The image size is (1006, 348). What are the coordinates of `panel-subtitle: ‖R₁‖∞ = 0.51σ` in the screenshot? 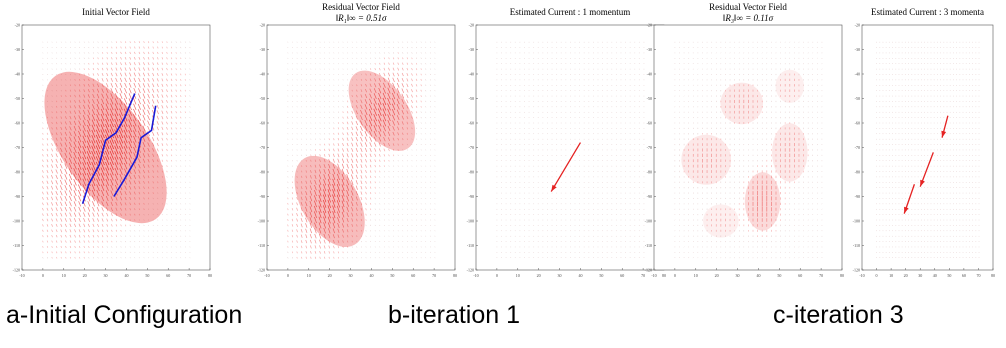 It's located at (361, 18).